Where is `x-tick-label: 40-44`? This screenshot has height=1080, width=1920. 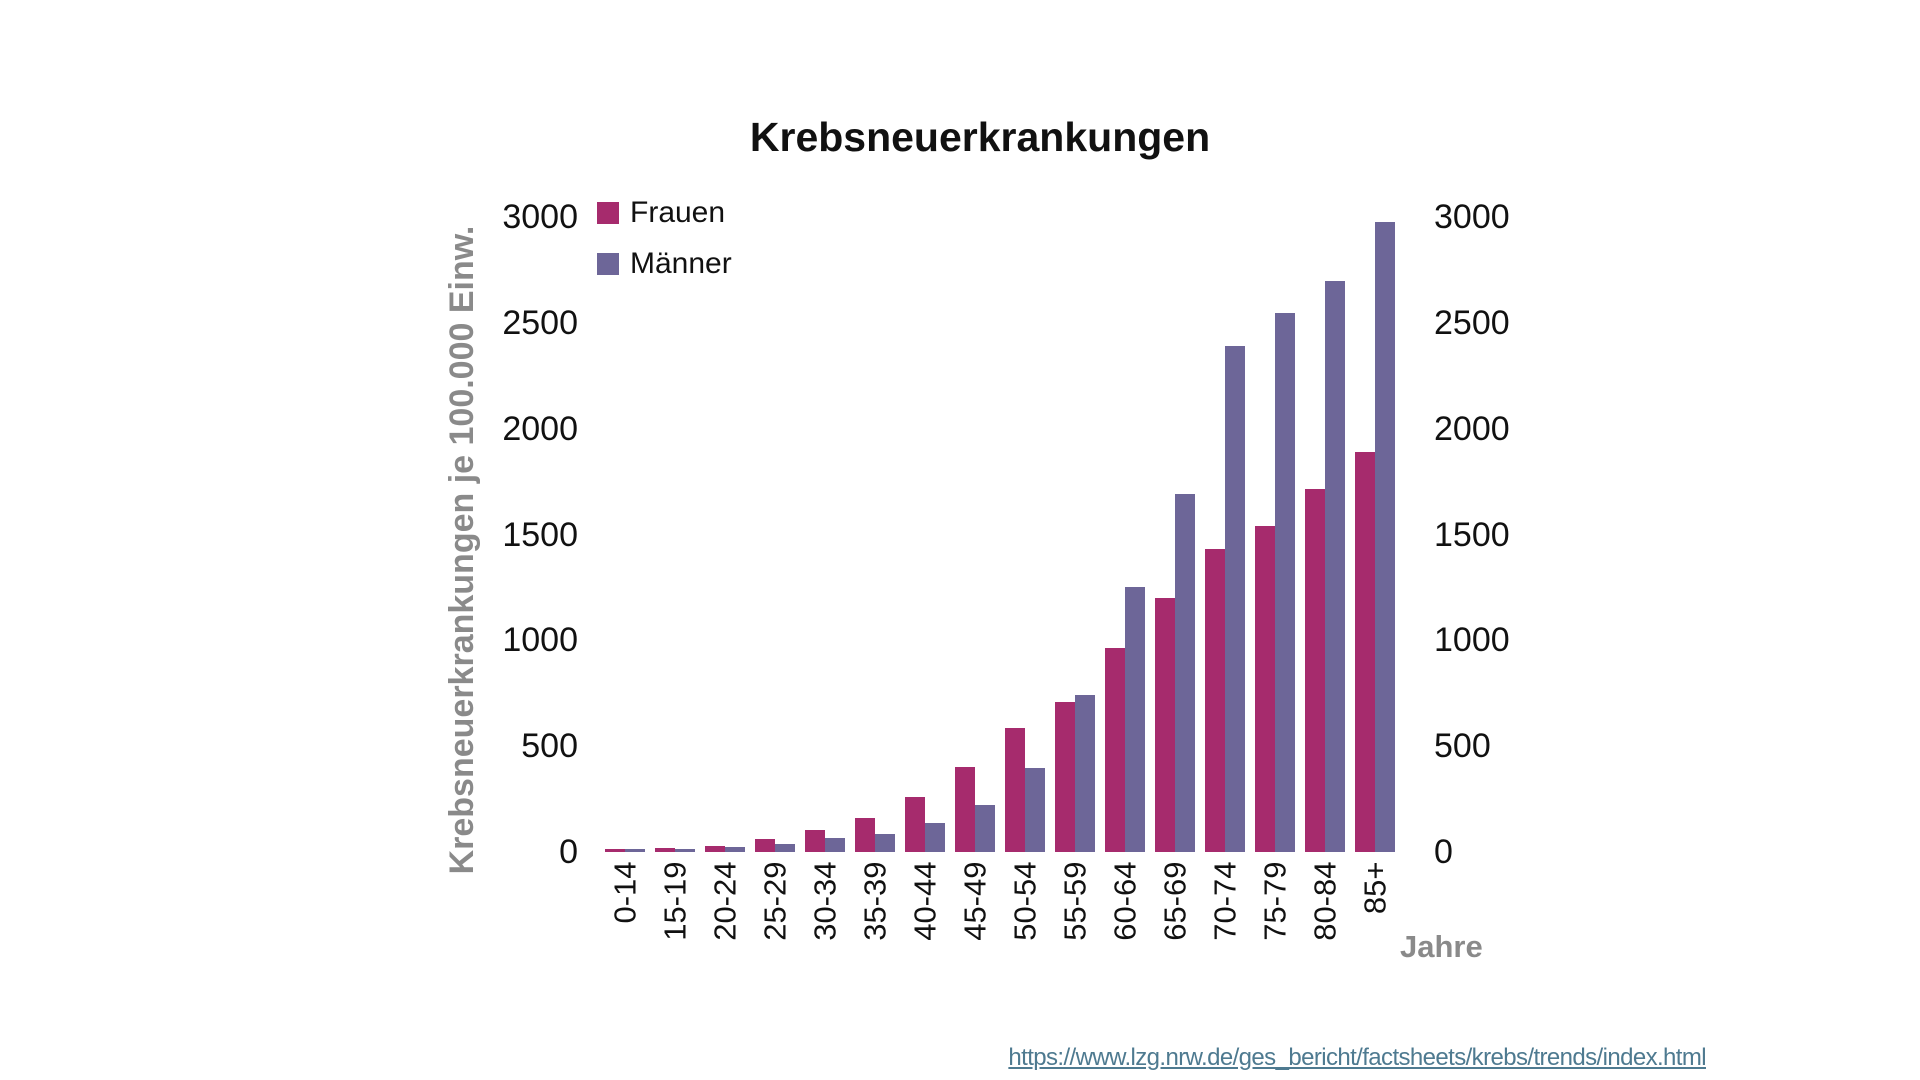 x-tick-label: 40-44 is located at coordinates (925, 901).